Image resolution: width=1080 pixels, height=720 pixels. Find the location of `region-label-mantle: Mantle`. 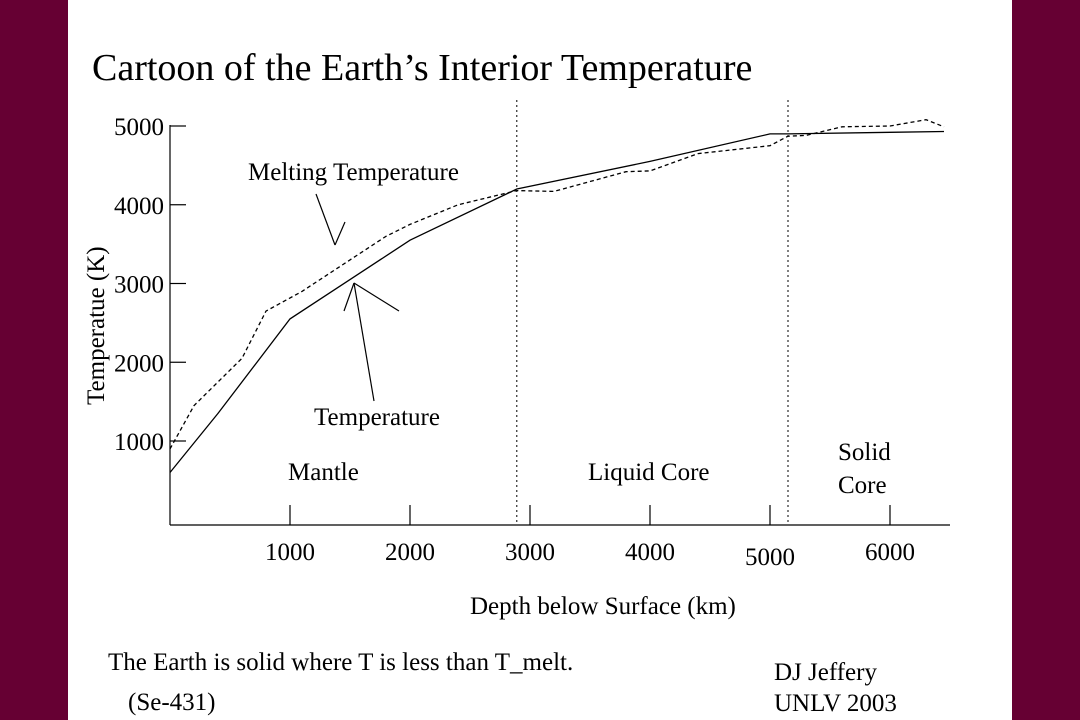

region-label-mantle: Mantle is located at coordinates (323, 472).